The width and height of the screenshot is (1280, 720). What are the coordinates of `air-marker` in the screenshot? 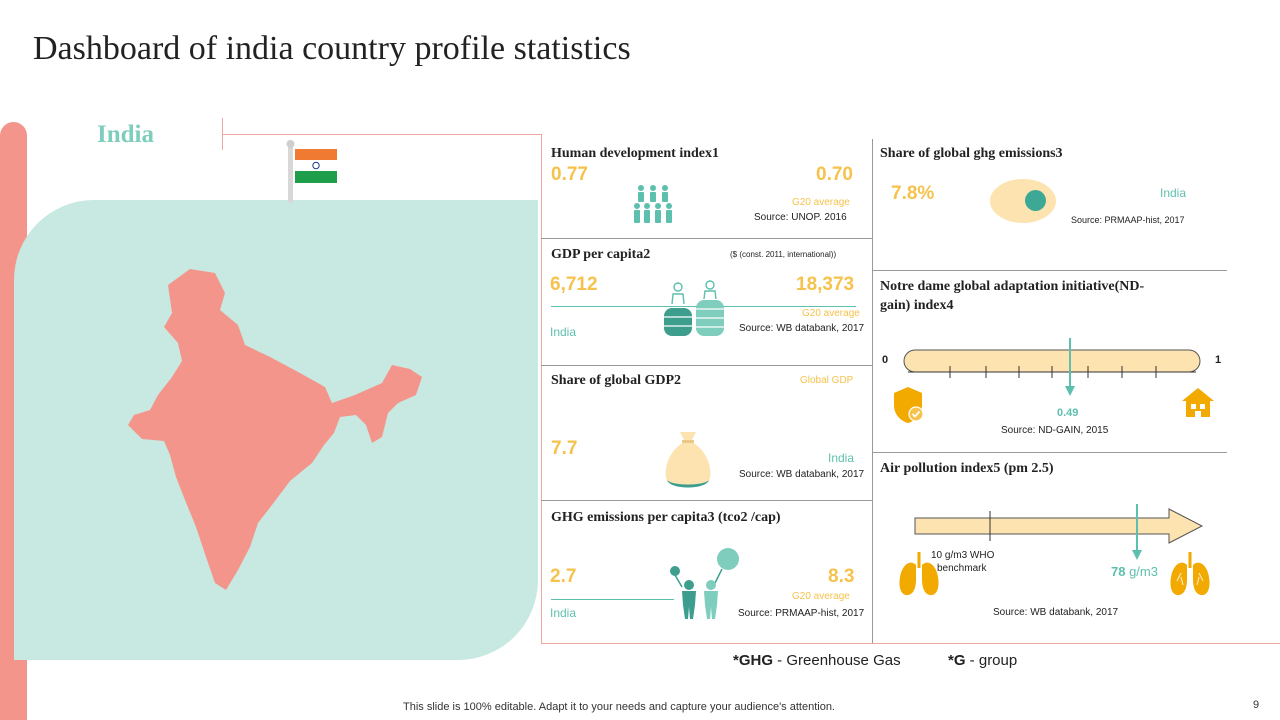 It's located at (1137, 535).